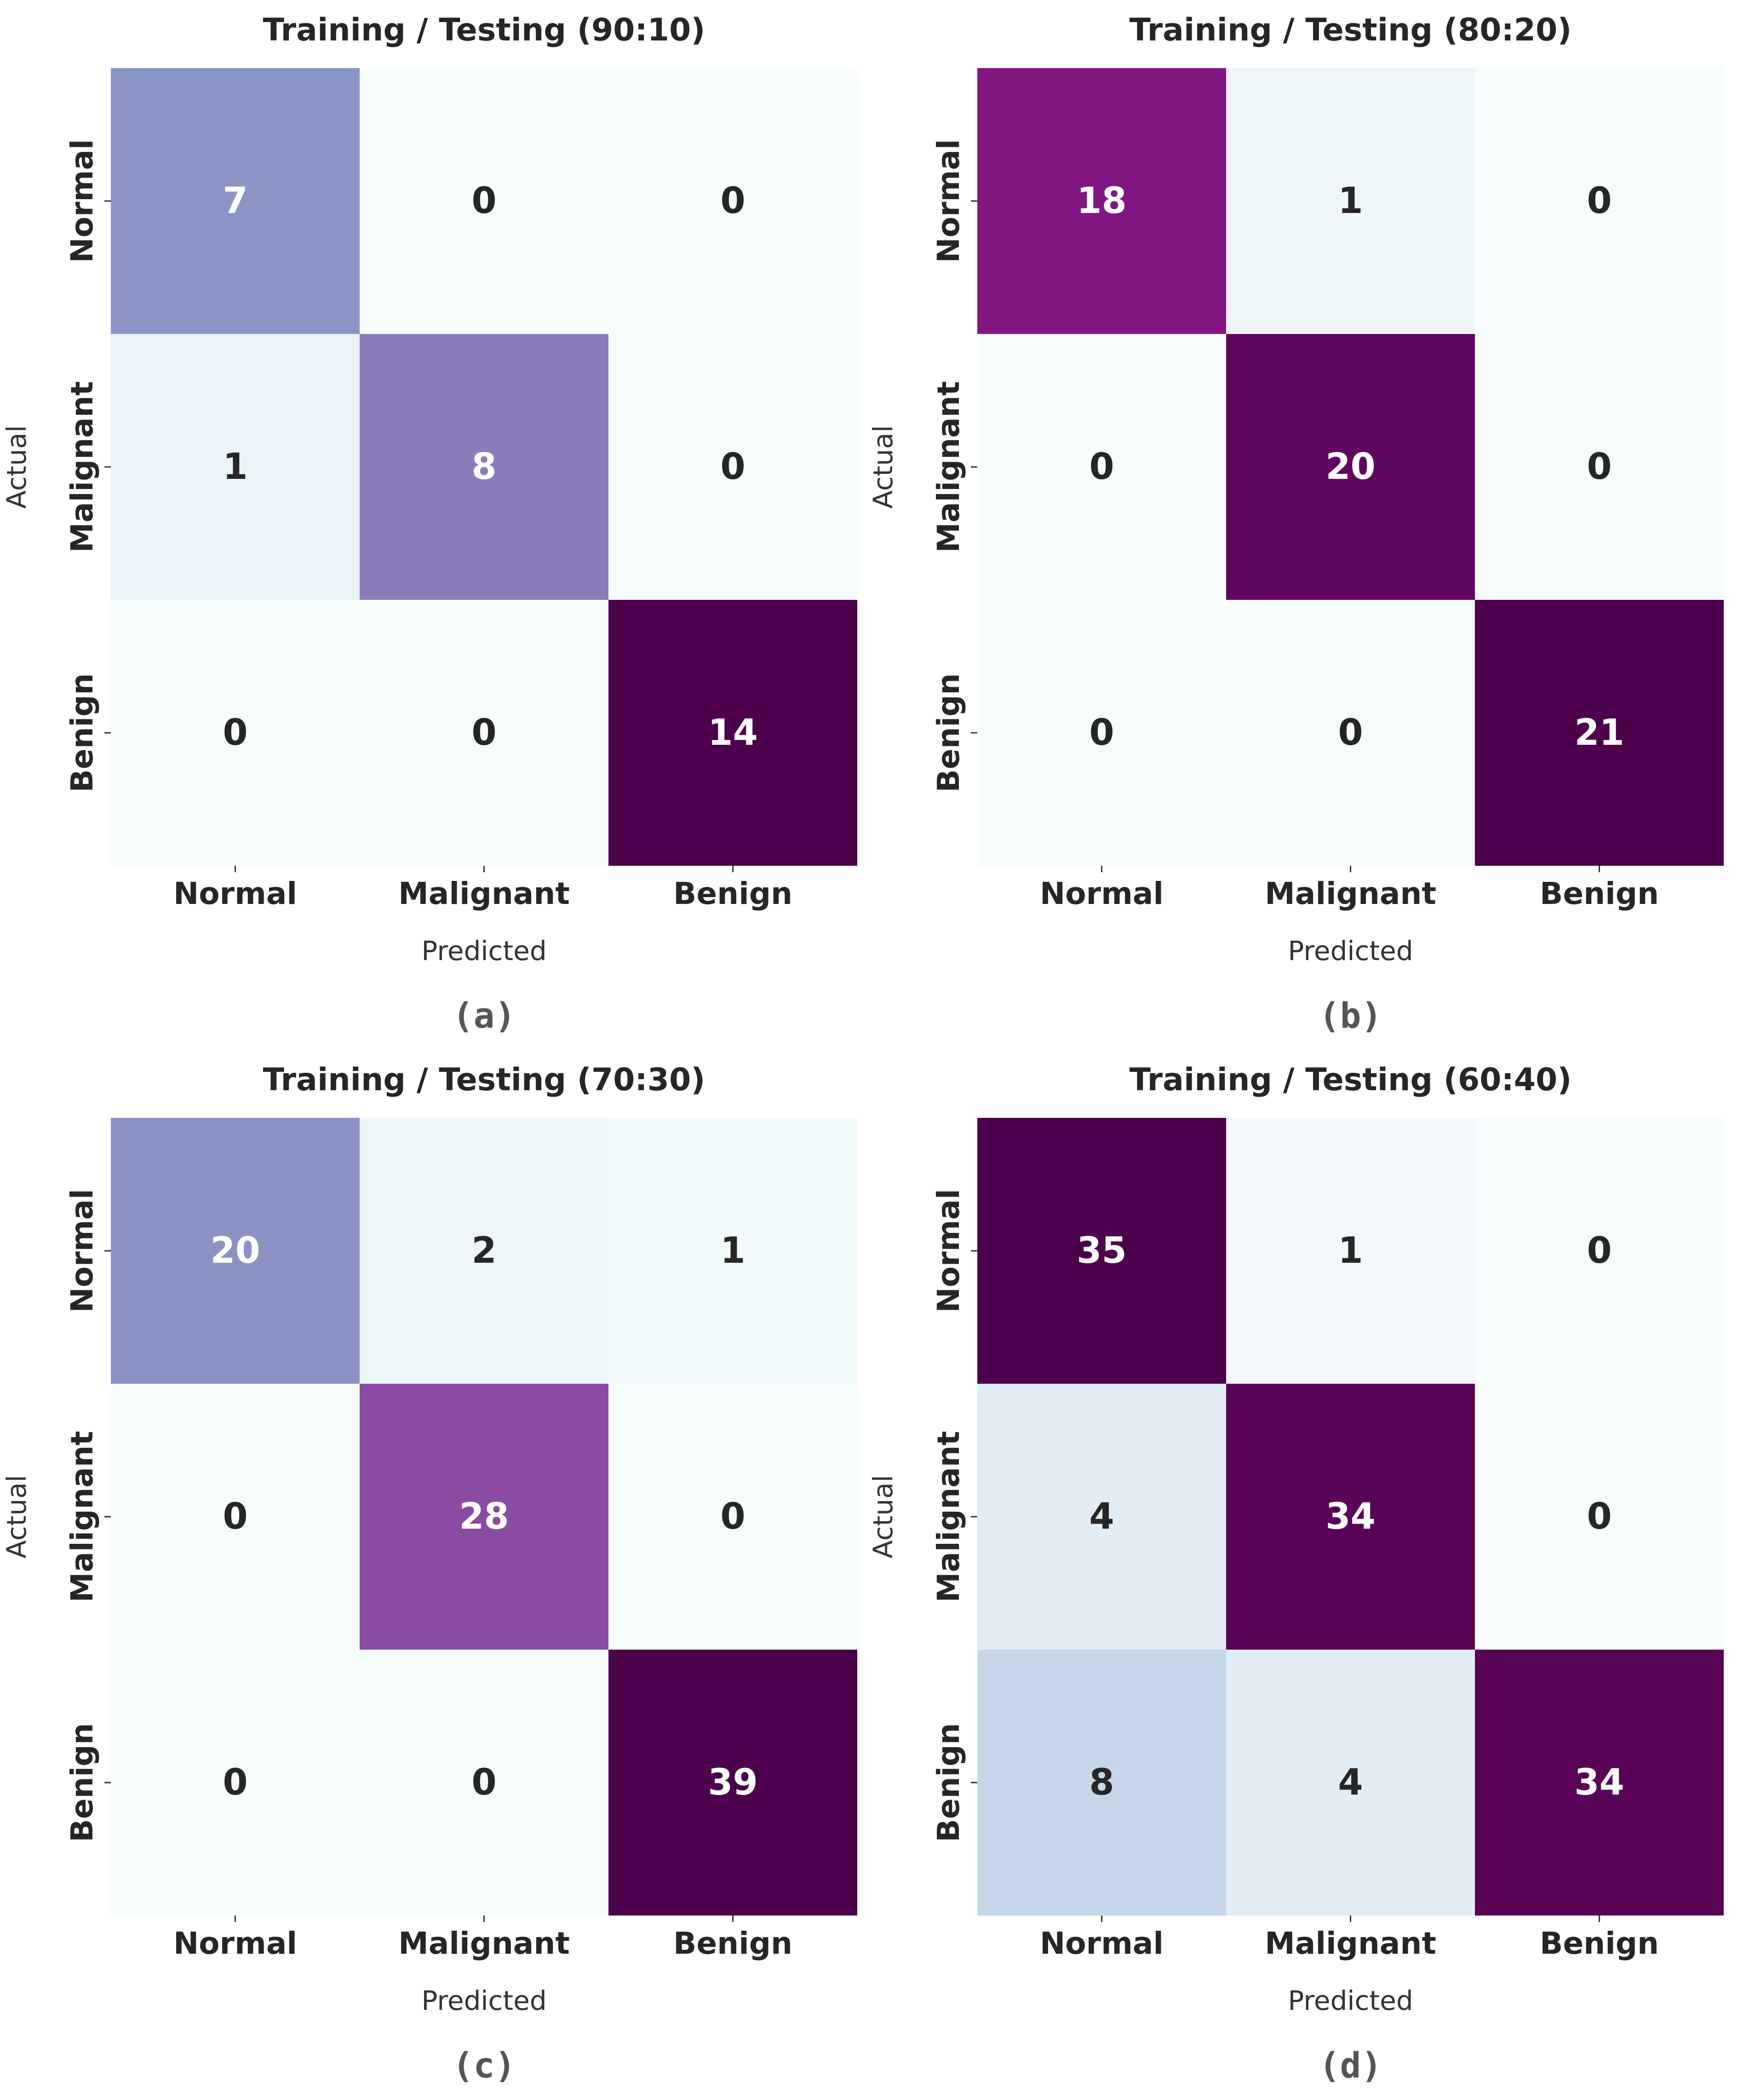  I want to click on cell-value-label: 35, so click(1102, 1251).